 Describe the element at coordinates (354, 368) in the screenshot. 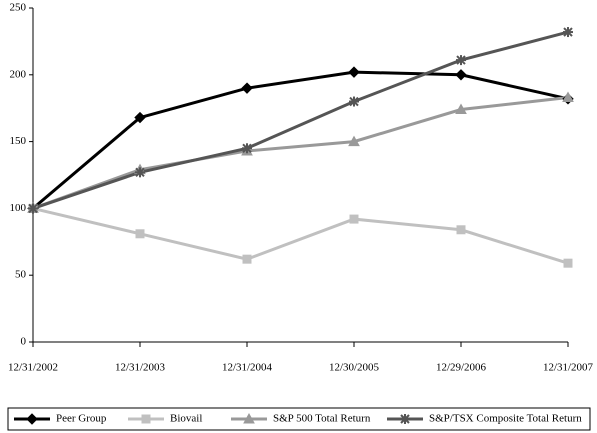

I see `x-tick-label: 12/30/2005` at that location.